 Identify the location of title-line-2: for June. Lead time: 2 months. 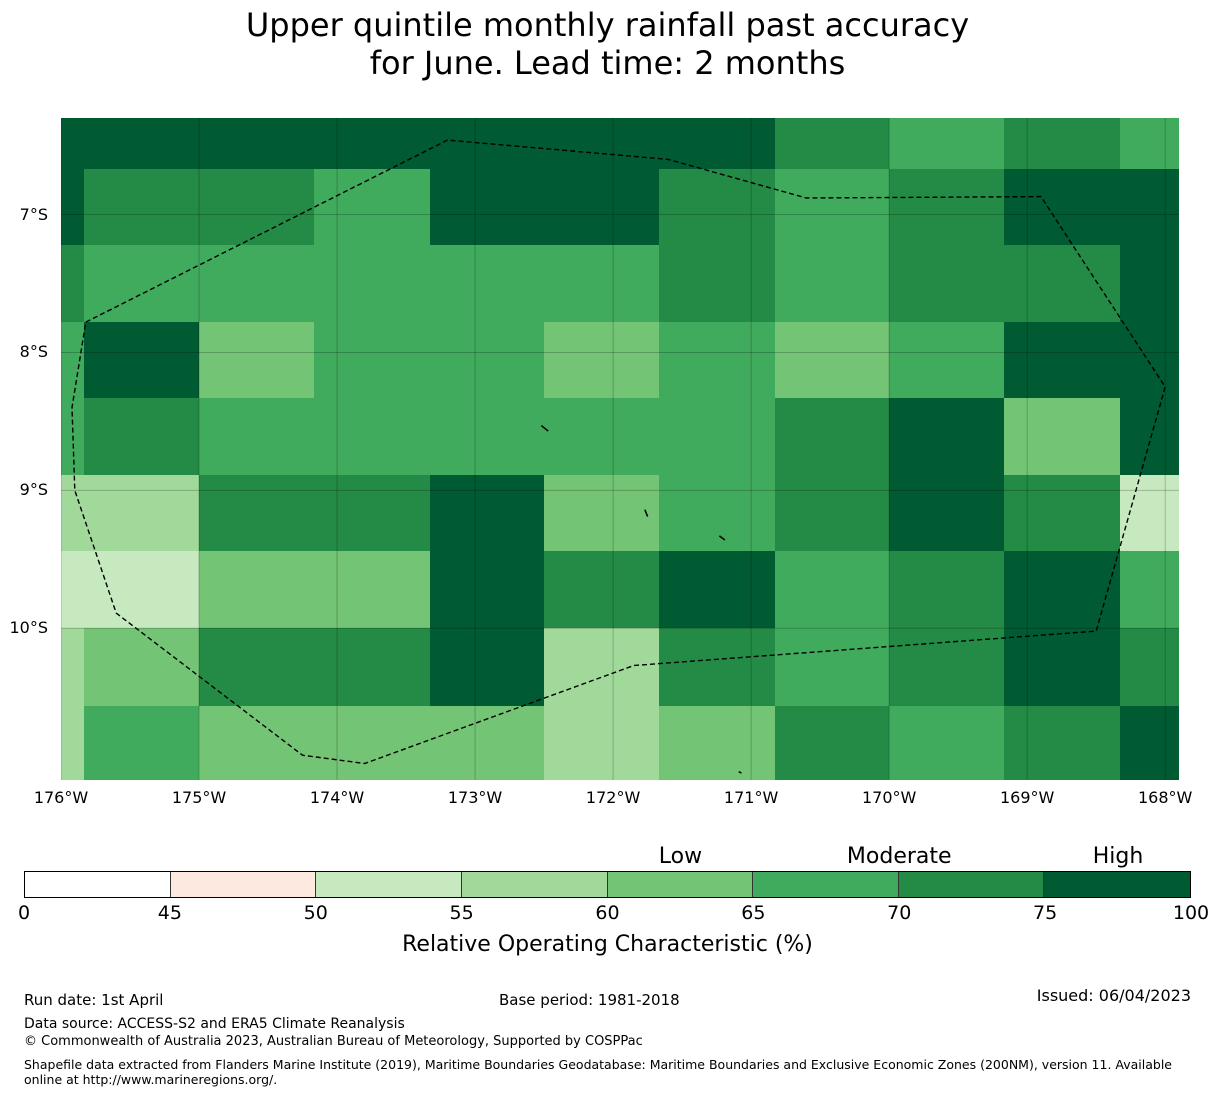
(607, 63).